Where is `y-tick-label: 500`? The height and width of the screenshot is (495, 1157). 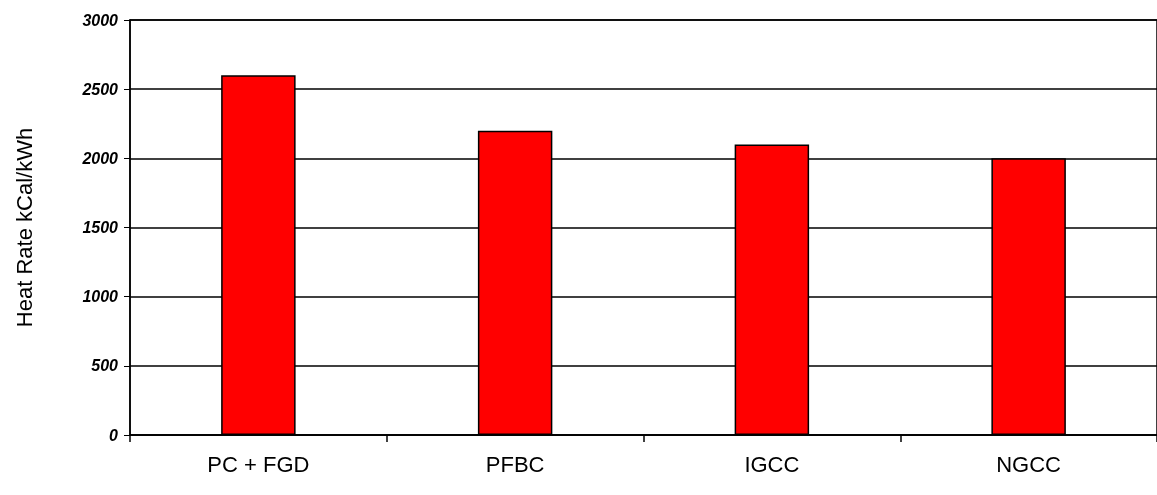 y-tick-label: 500 is located at coordinates (105, 366).